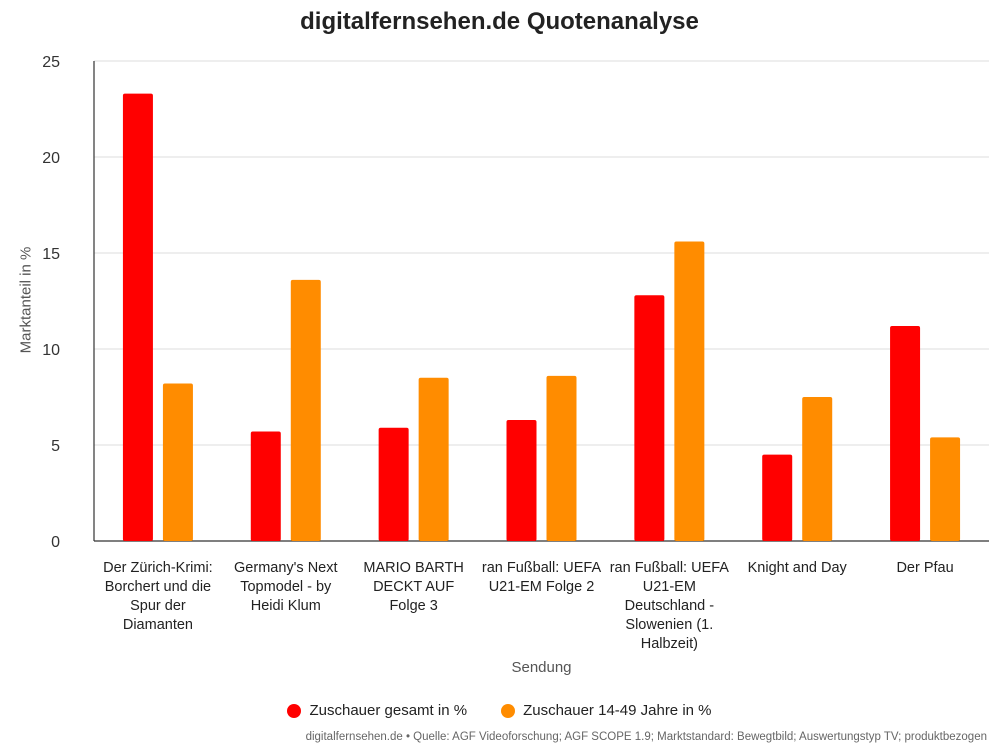 This screenshot has height=749, width=999. Describe the element at coordinates (797, 568) in the screenshot. I see `x-tick-label: Knight and Day` at that location.